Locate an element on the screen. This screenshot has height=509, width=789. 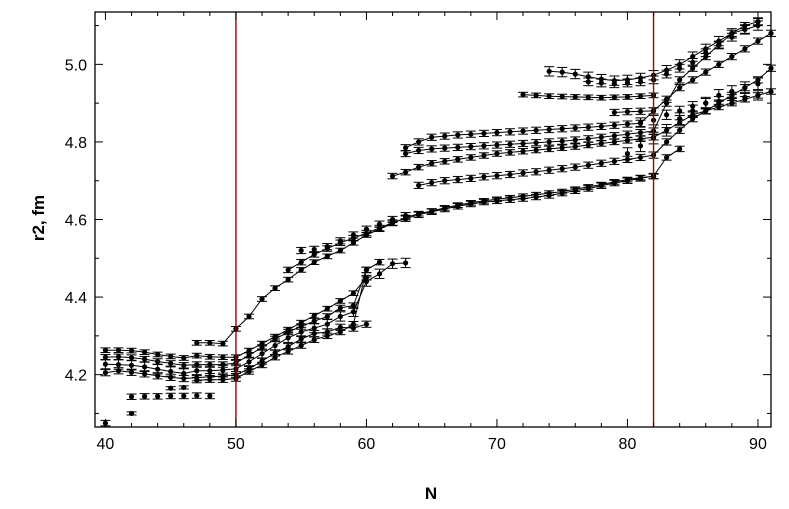
y-tick-label: 4.8 is located at coordinates (76, 143).